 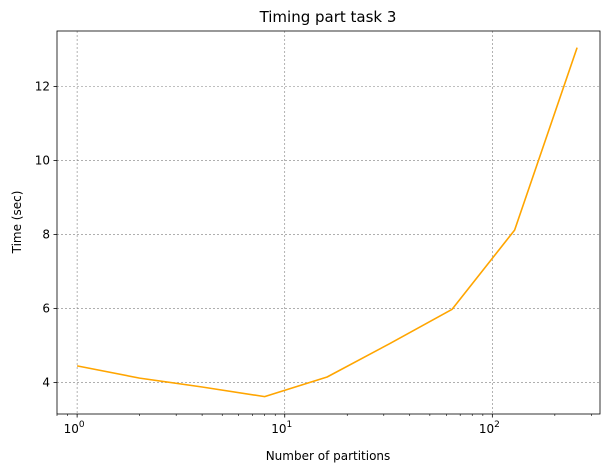 What do you see at coordinates (46, 309) in the screenshot?
I see `y-tick-label: 6` at bounding box center [46, 309].